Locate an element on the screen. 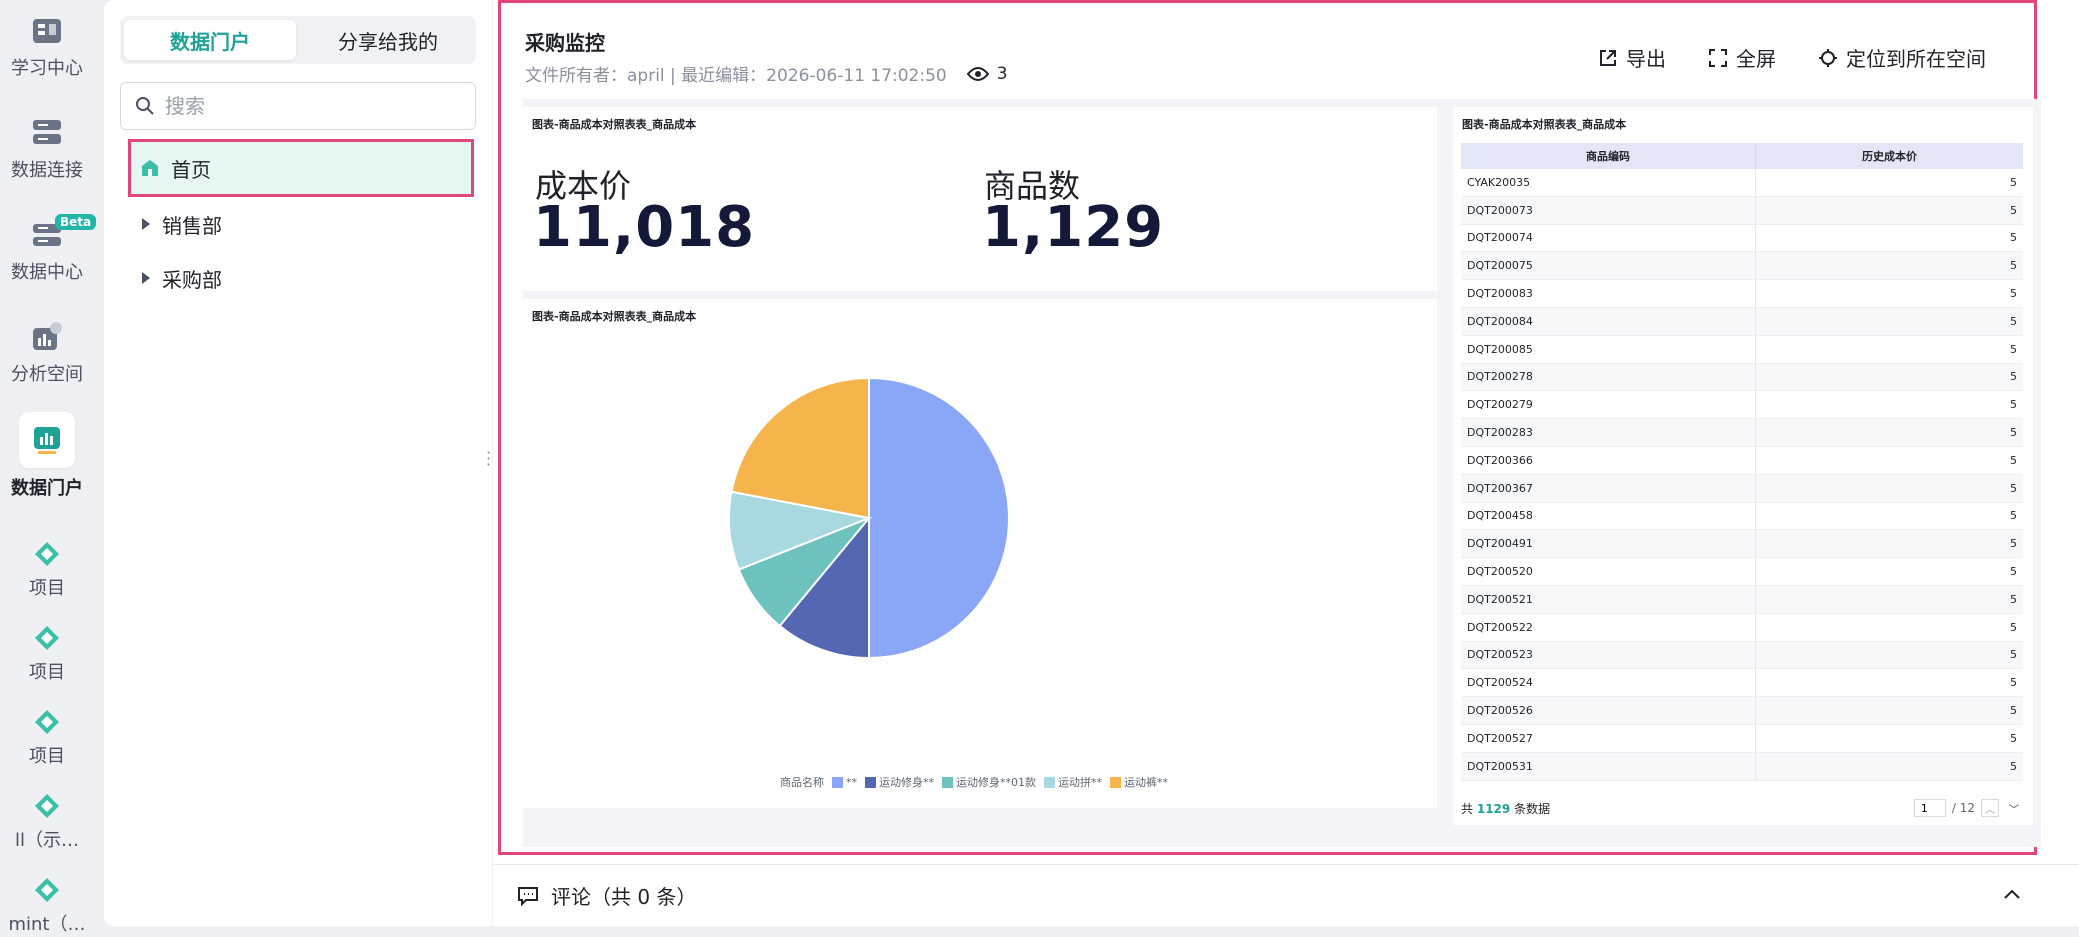  pie-legend: 商品名称 ** 运动修身** 运动修身**01款 运动拼** 运动裤** is located at coordinates (974, 782).